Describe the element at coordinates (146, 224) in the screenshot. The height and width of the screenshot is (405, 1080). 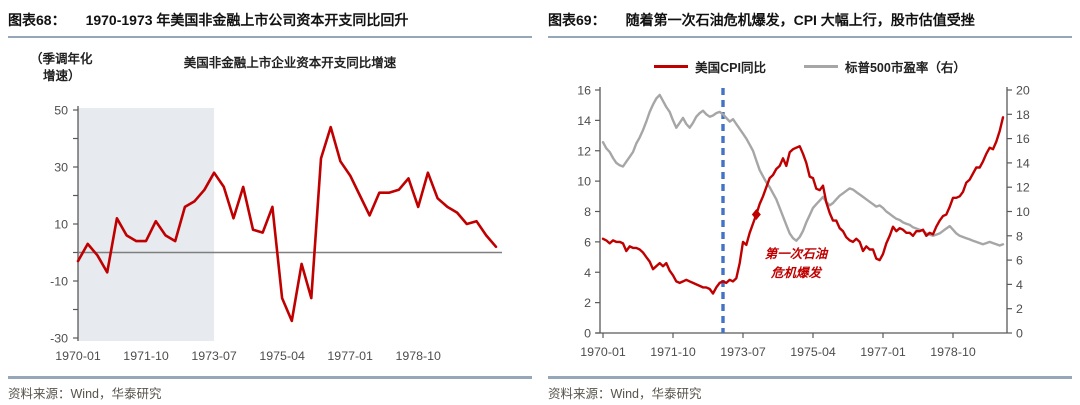
I see `shaded-period-1970-1973` at that location.